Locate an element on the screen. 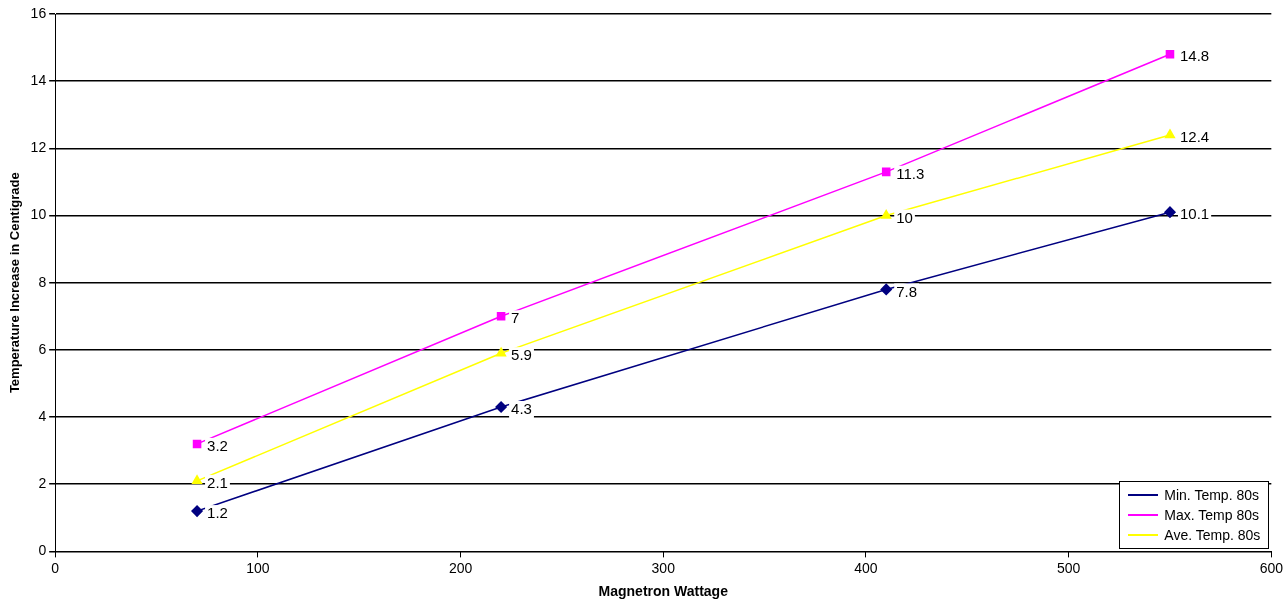  x-tick-label: 400 is located at coordinates (866, 567).